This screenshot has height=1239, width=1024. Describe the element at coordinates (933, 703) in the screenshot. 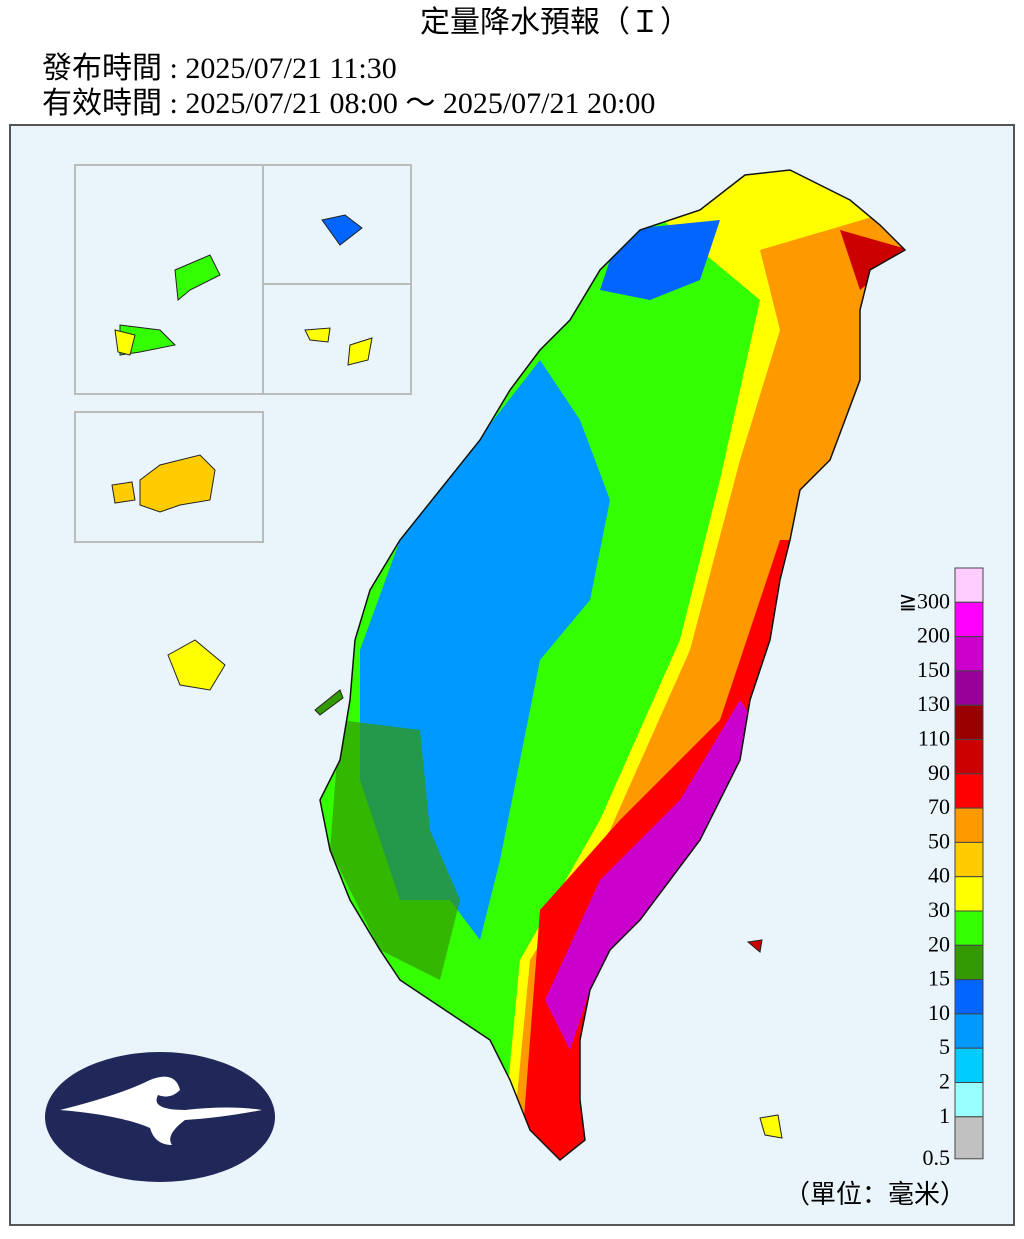

I see `legend-label: 130` at that location.